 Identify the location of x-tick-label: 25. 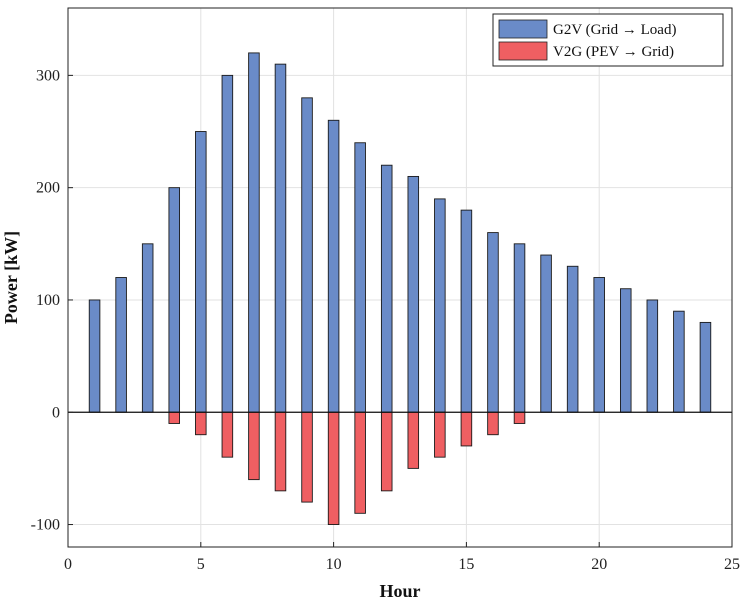
(732, 564).